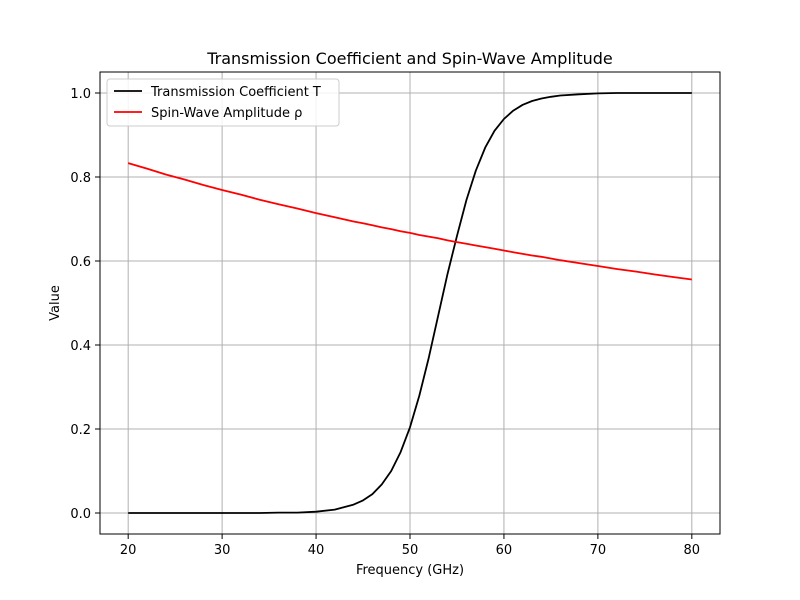 The height and width of the screenshot is (600, 800). I want to click on y-tick-label: 0.4, so click(80, 346).